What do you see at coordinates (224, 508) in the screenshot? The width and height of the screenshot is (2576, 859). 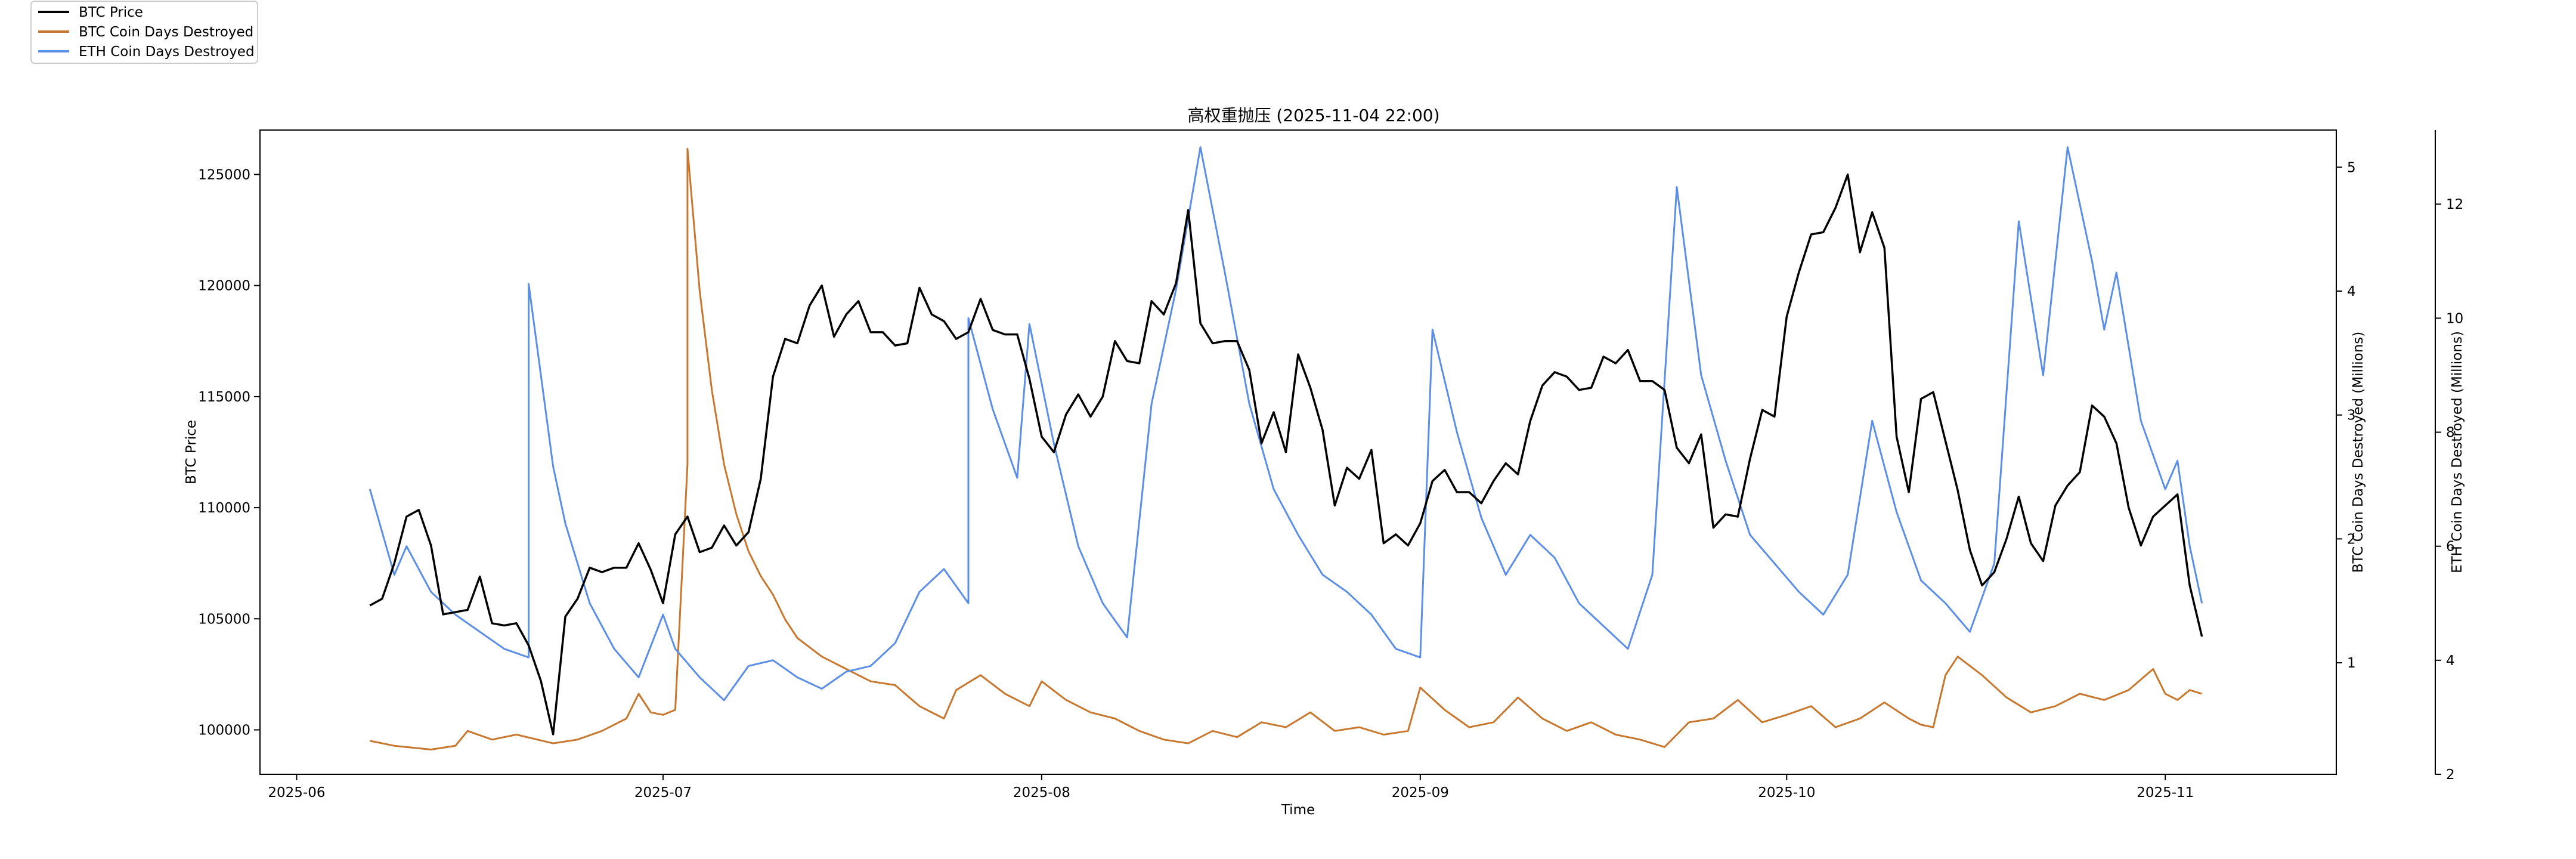 I see `y-tick-label: 110000` at bounding box center [224, 508].